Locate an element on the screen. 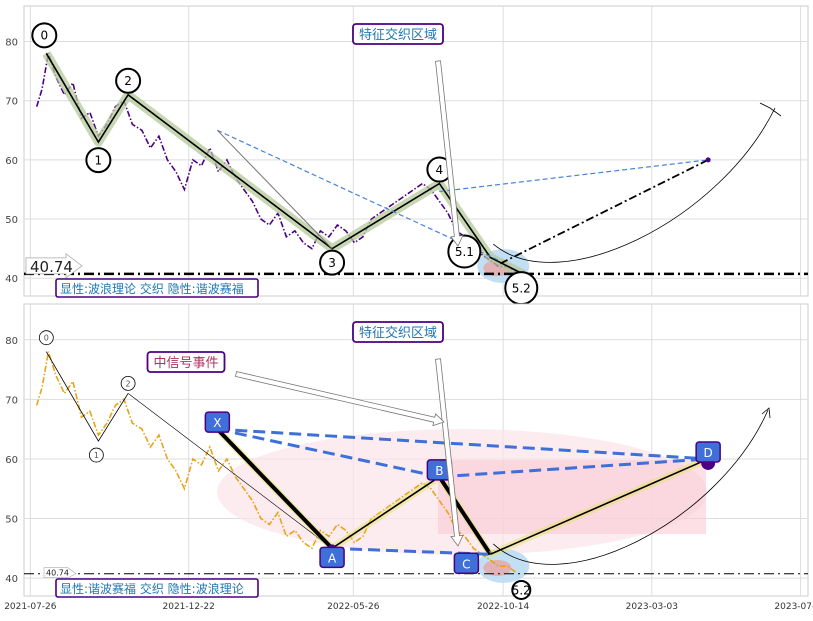  top-curve is located at coordinates (634, 185).